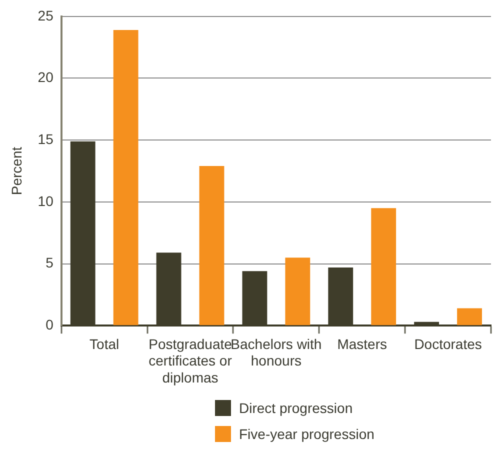 The image size is (501, 459). What do you see at coordinates (46, 15) in the screenshot?
I see `y-tick-label: 25` at bounding box center [46, 15].